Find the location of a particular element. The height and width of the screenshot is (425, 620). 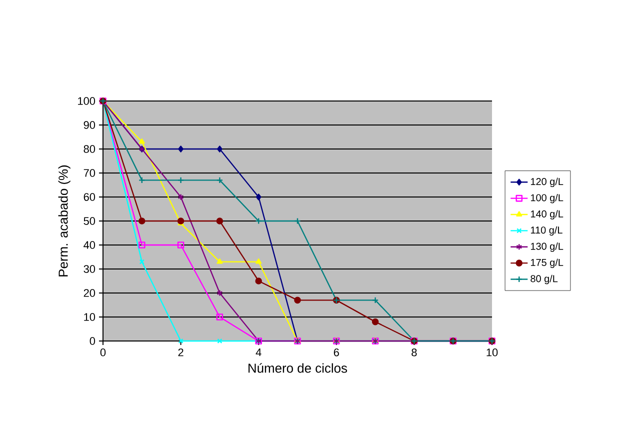

legend-label: 140 g/L is located at coordinates (547, 215).